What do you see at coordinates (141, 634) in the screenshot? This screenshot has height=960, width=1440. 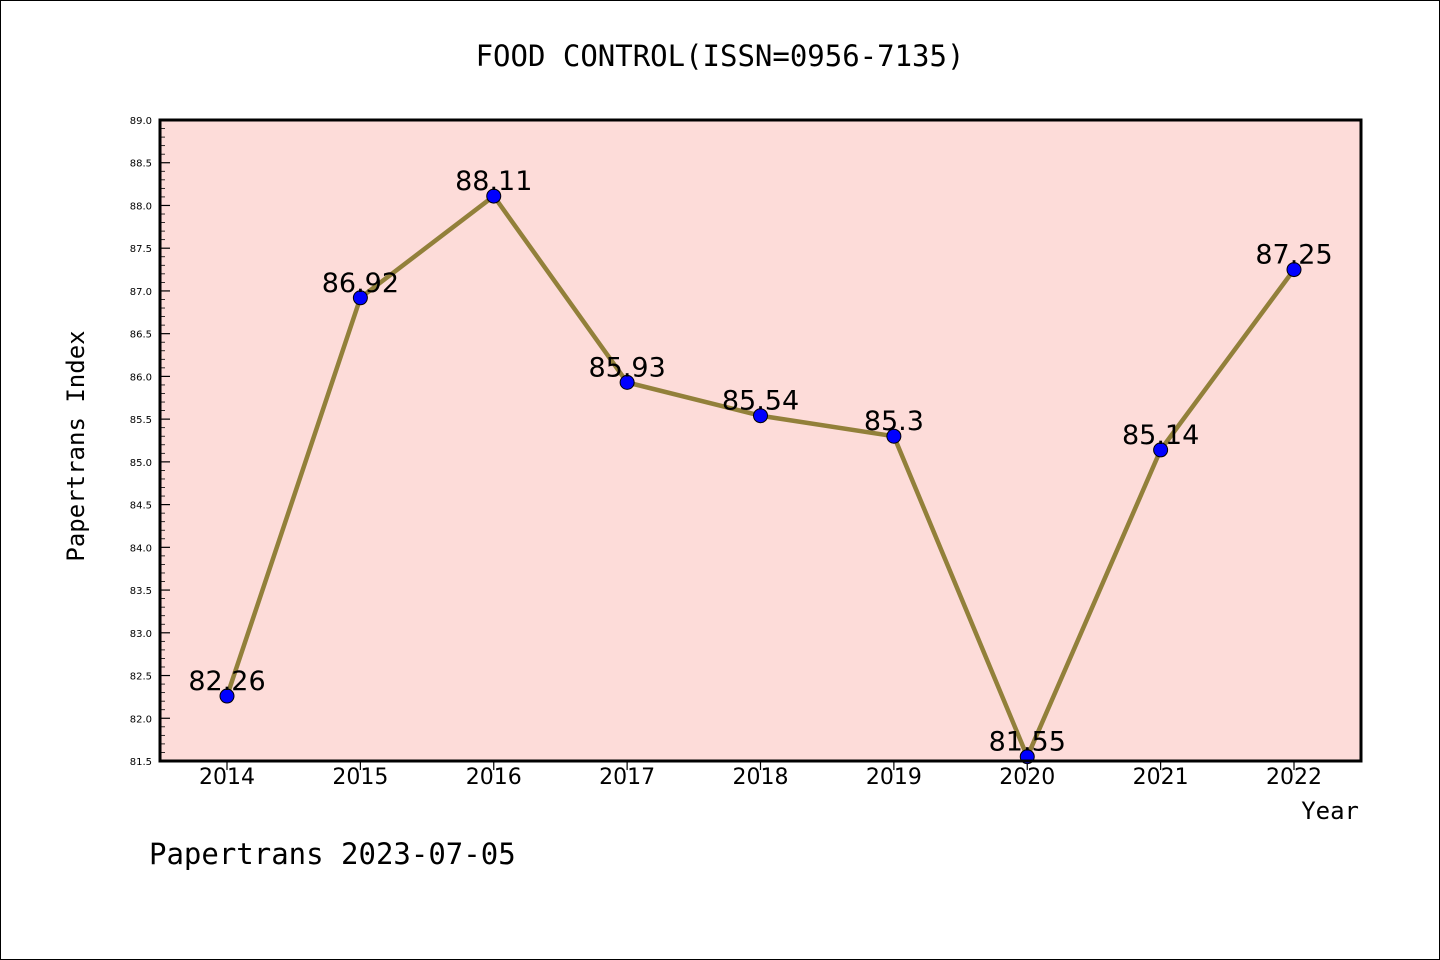 I see `y-tick-label: 83.0` at bounding box center [141, 634].